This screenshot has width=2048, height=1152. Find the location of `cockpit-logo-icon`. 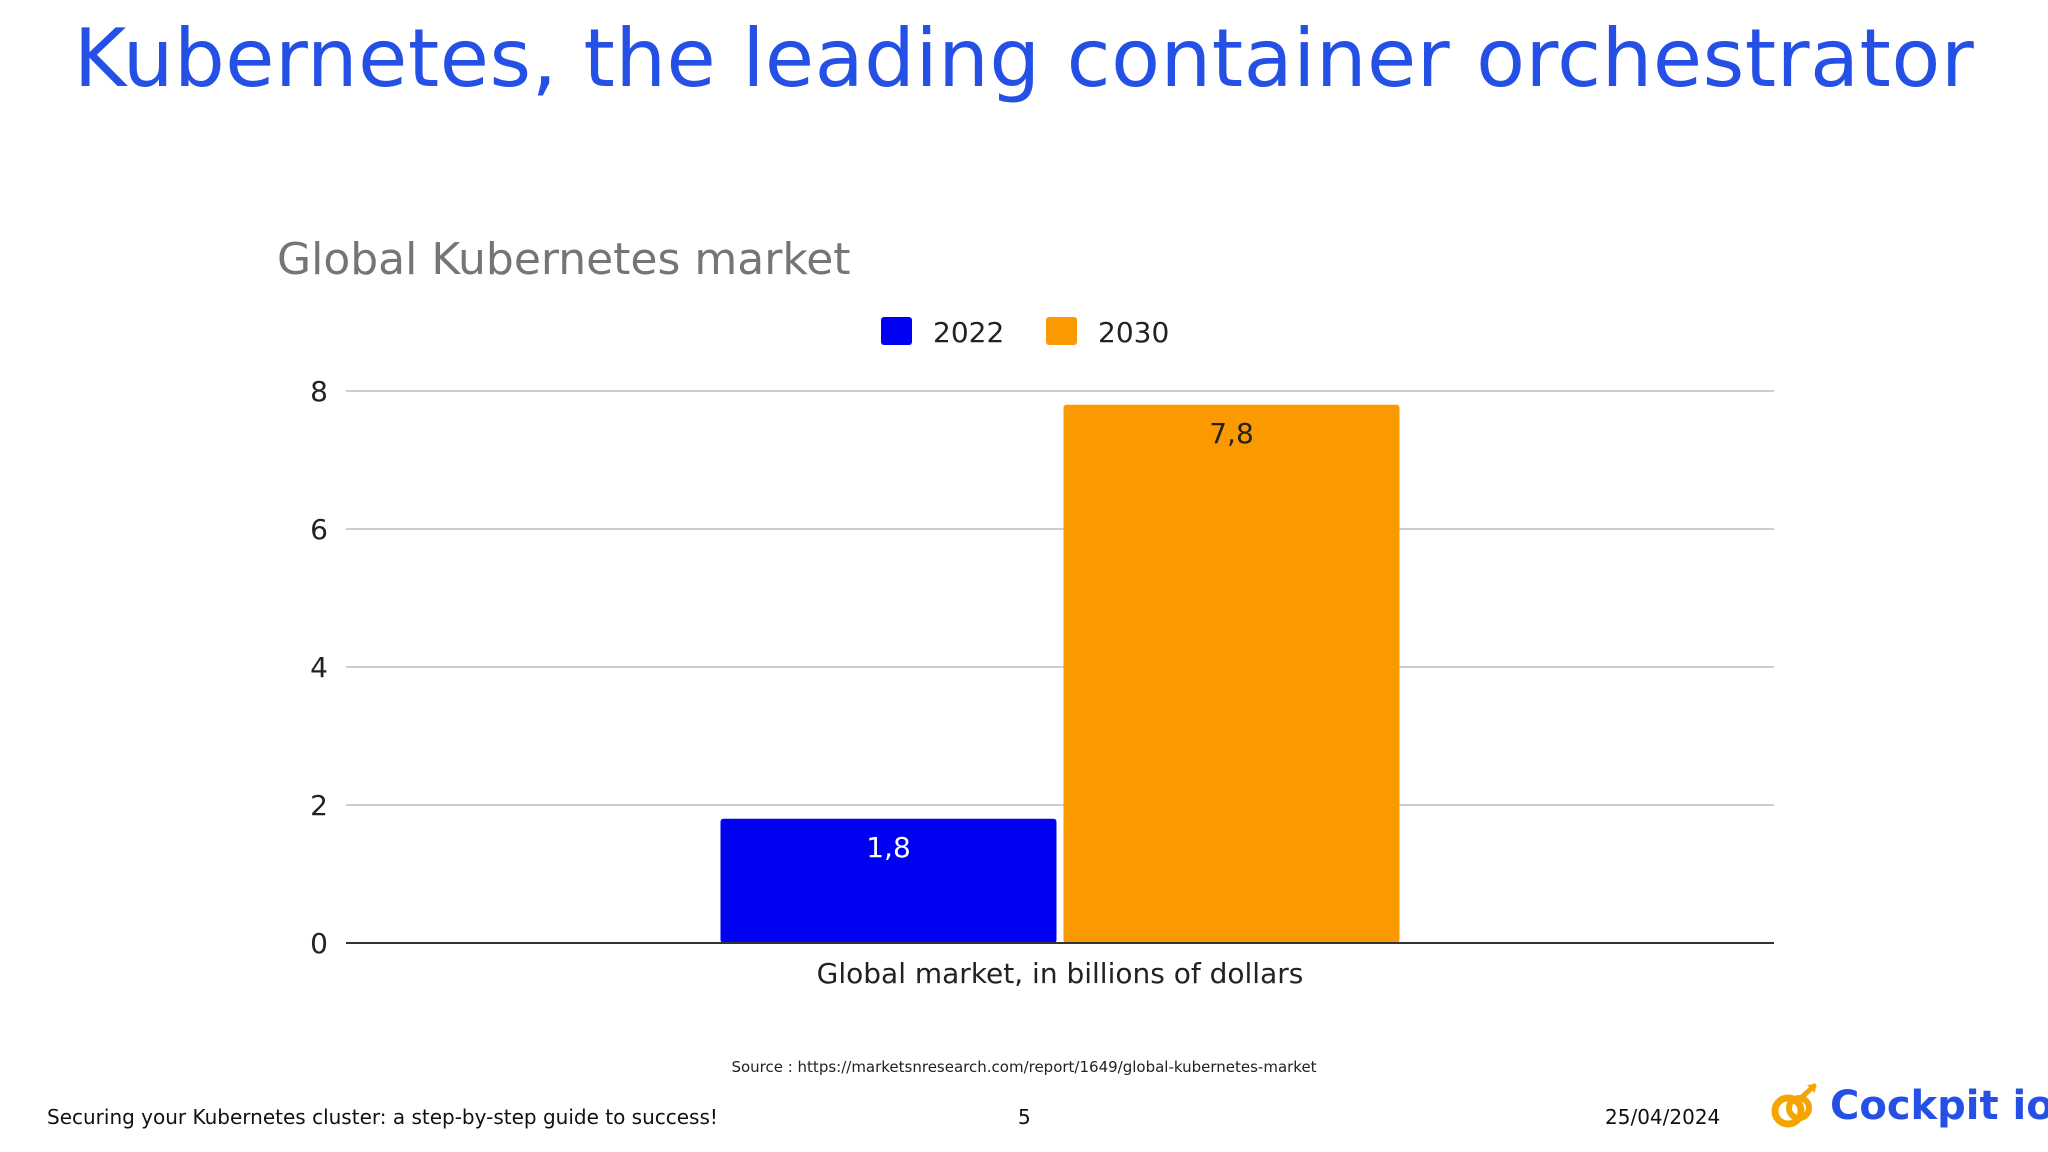

cockpit-logo-icon is located at coordinates (1794, 1105).